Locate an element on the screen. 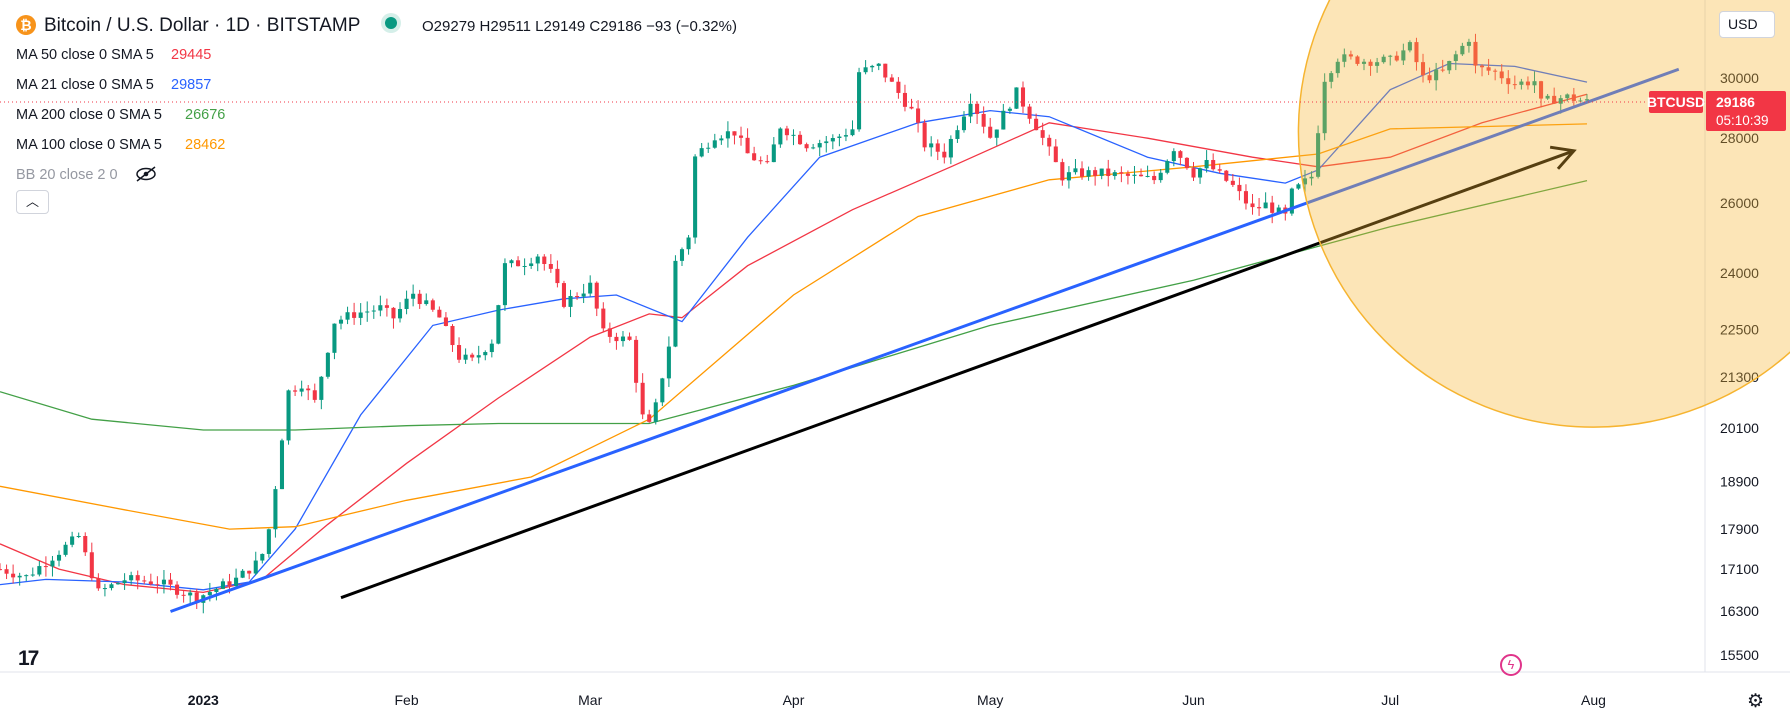 The image size is (1790, 716). tradingview-logo-icon: 17 is located at coordinates (28, 658).